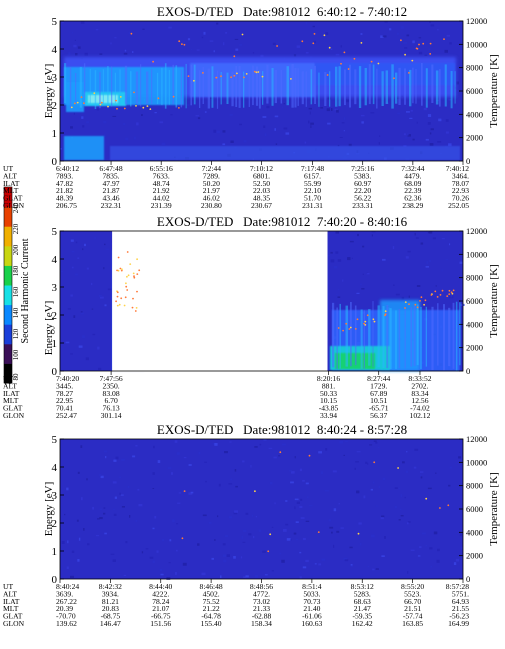 The image size is (505, 649). What do you see at coordinates (55, 580) in the screenshot?
I see `energy-tick-label: 0` at bounding box center [55, 580].